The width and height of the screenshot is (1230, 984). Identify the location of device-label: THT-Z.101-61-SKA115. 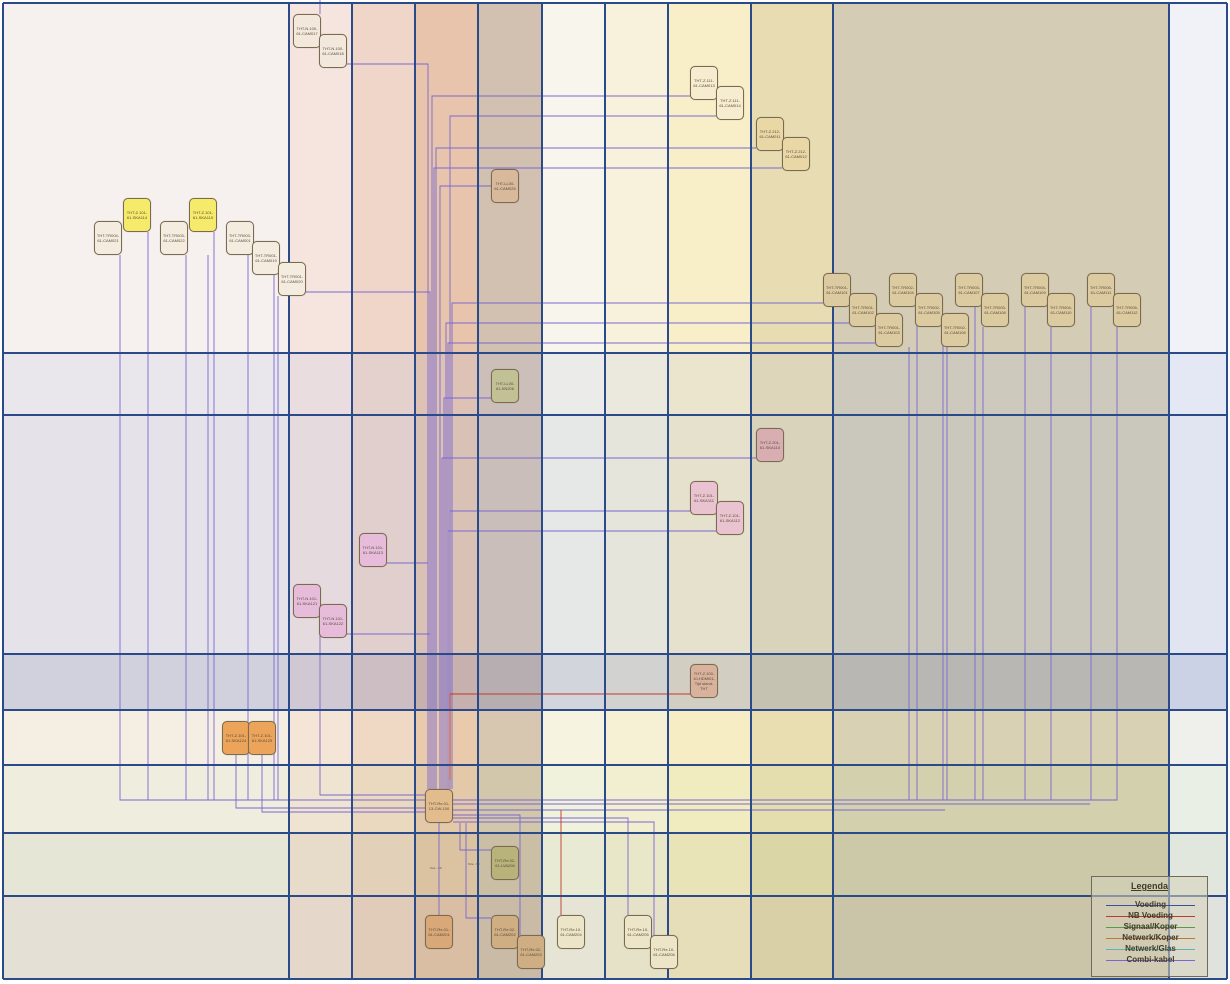
(203, 215).